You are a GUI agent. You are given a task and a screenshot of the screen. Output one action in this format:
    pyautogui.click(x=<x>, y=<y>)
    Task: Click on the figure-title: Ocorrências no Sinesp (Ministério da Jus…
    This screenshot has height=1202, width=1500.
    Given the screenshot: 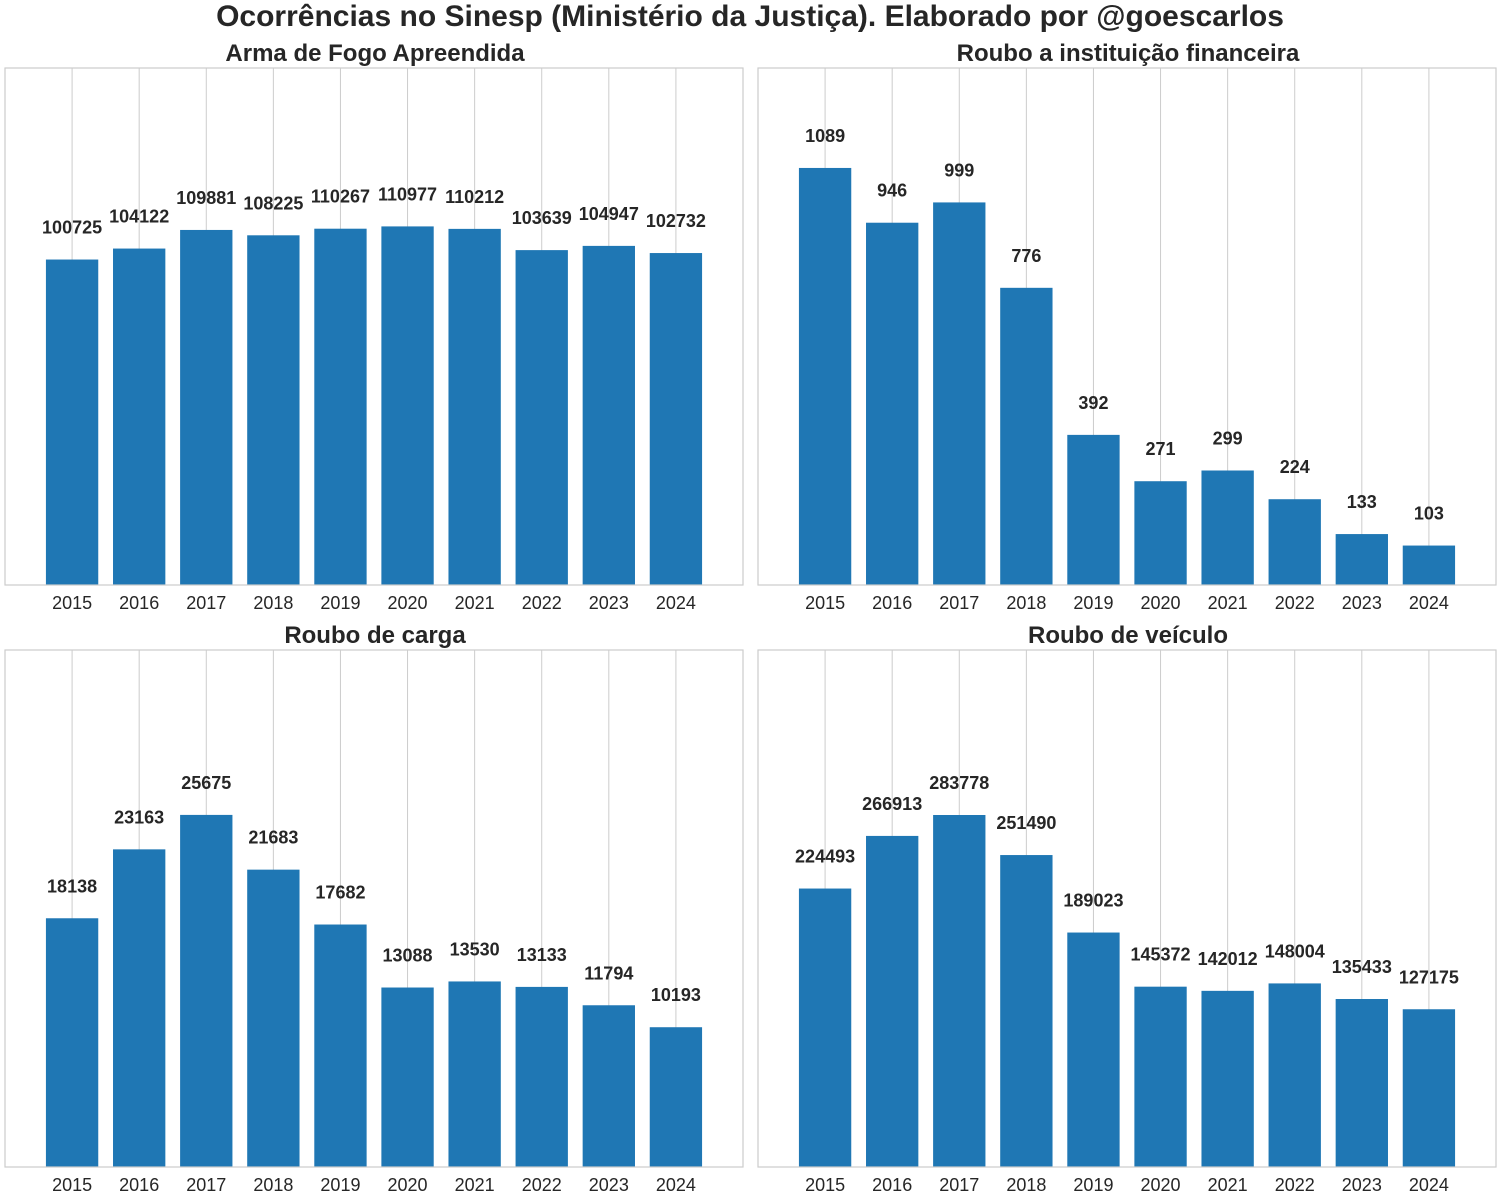 What is the action you would take?
    pyautogui.click(x=750, y=16)
    